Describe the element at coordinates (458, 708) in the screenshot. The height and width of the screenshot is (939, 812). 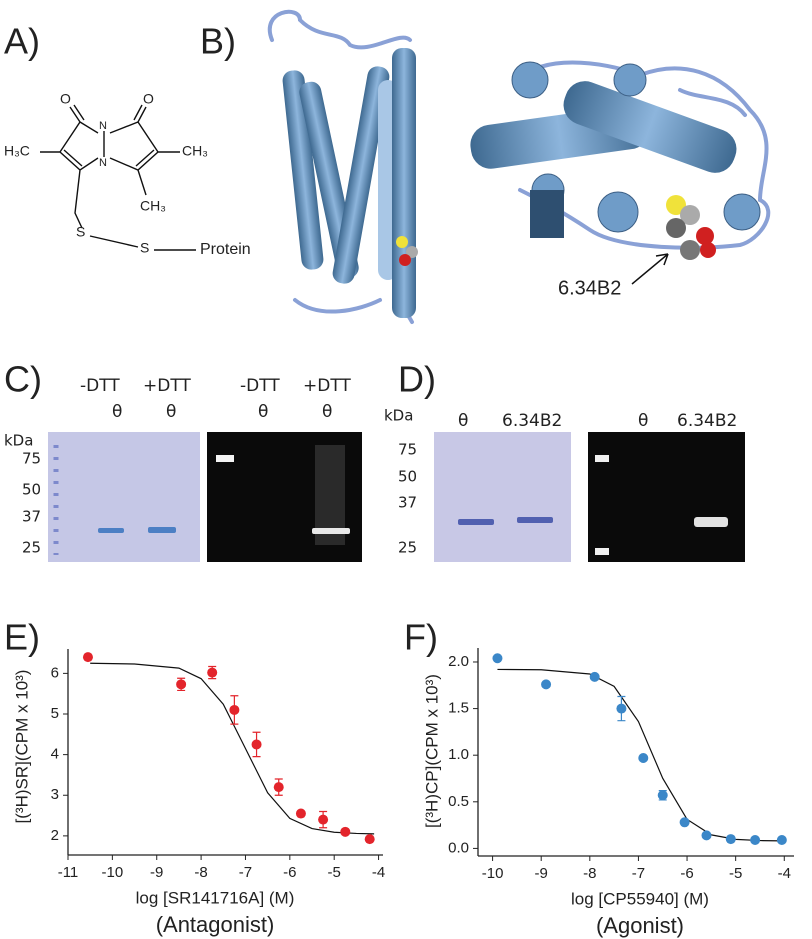
I see `y-tick-label: 1.5` at that location.